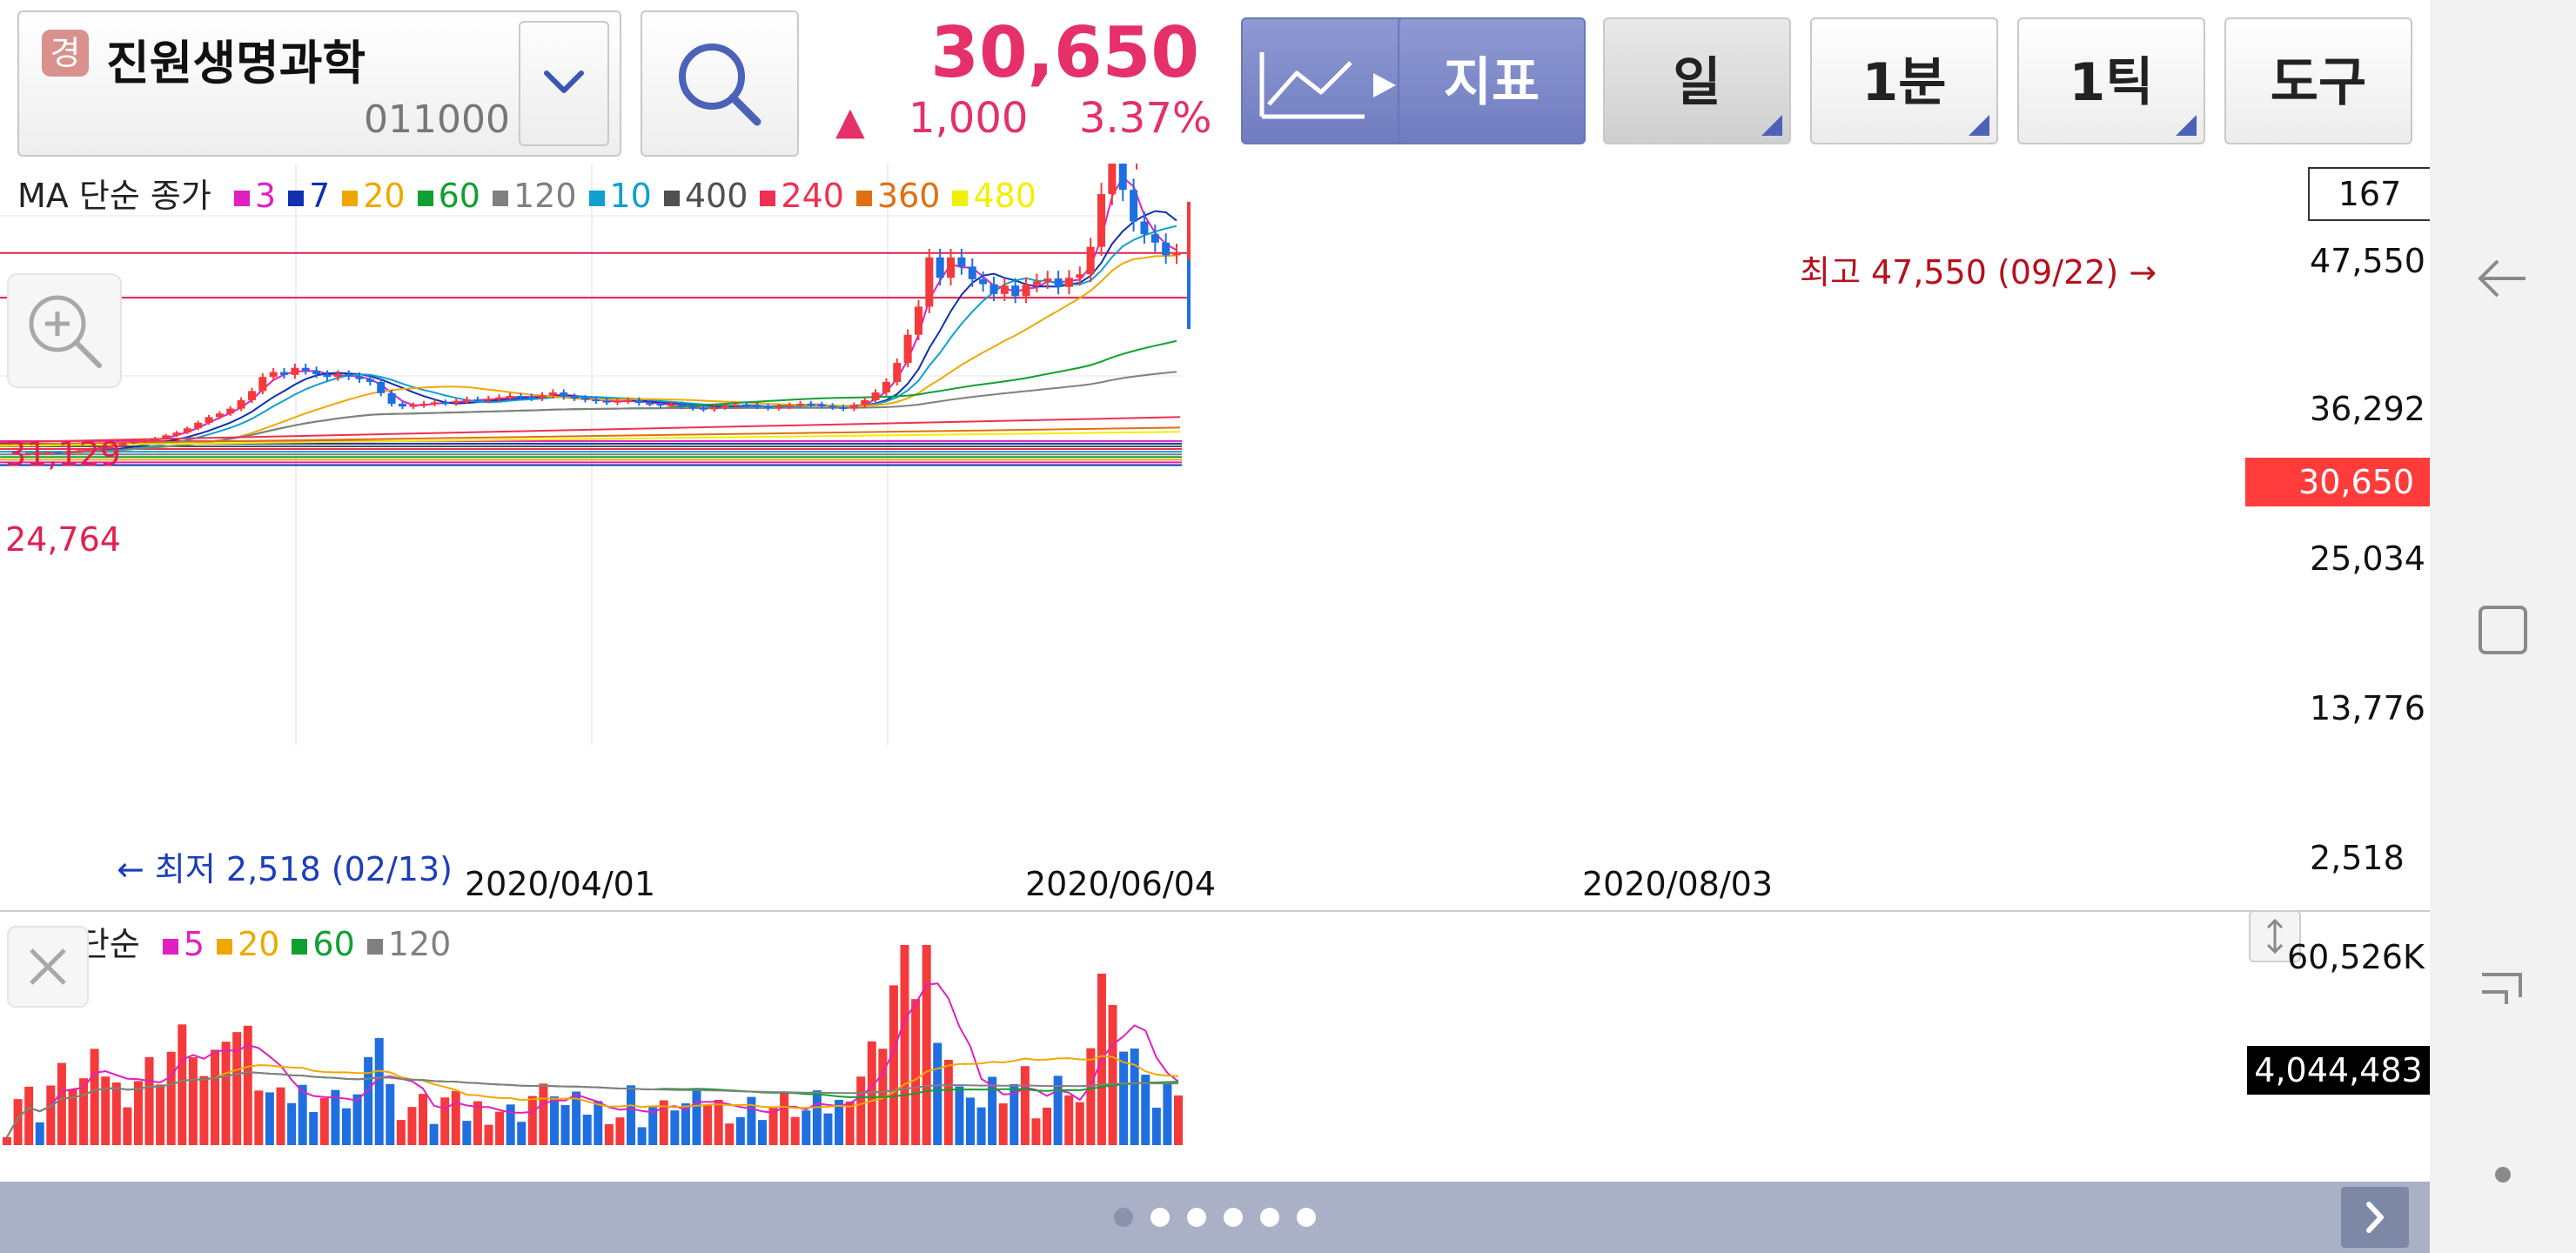 This screenshot has height=1253, width=2576. What do you see at coordinates (592, 1060) in the screenshot?
I see `volume-ma-line` at bounding box center [592, 1060].